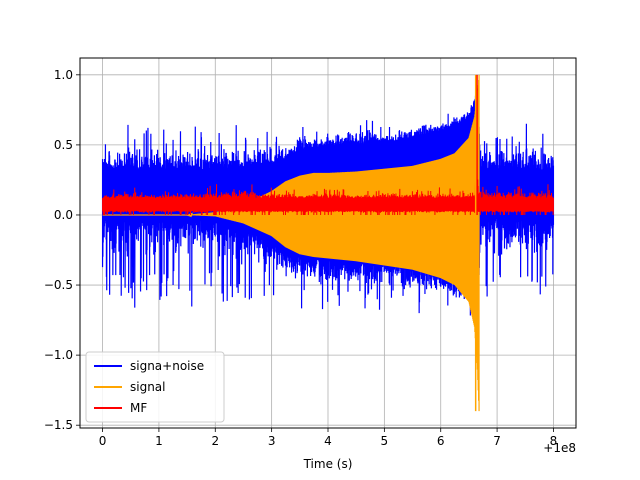 This screenshot has height=480, width=640. Describe the element at coordinates (148, 387) in the screenshot. I see `legend-entry-label: signal` at that location.